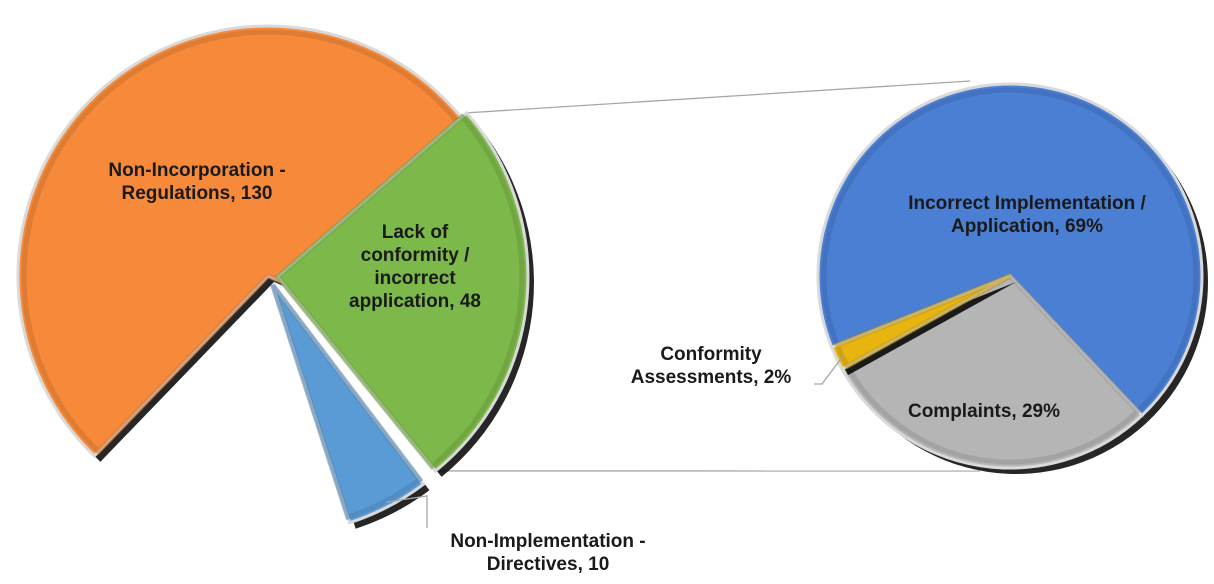 The width and height of the screenshot is (1214, 584). I want to click on data-label-non-implementation-directives: Non-Implementation -Directives, 10, so click(547, 553).